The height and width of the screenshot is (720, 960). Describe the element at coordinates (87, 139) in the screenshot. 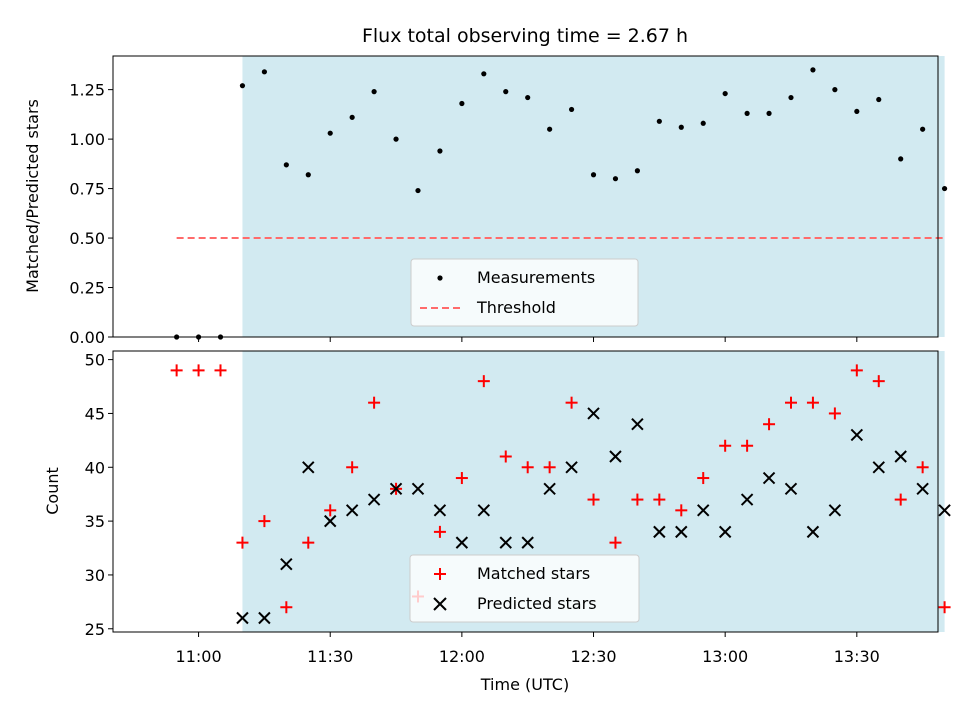

I see `ratio-y-tick-label: 1.00` at that location.